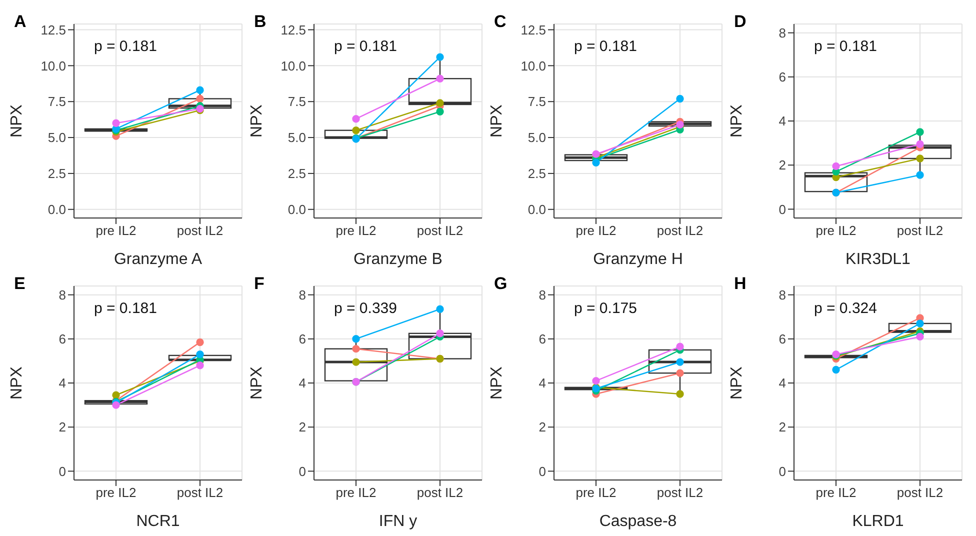 This screenshot has height=536, width=976. What do you see at coordinates (638, 259) in the screenshot?
I see `x-axis-title: Granzyme H` at bounding box center [638, 259].